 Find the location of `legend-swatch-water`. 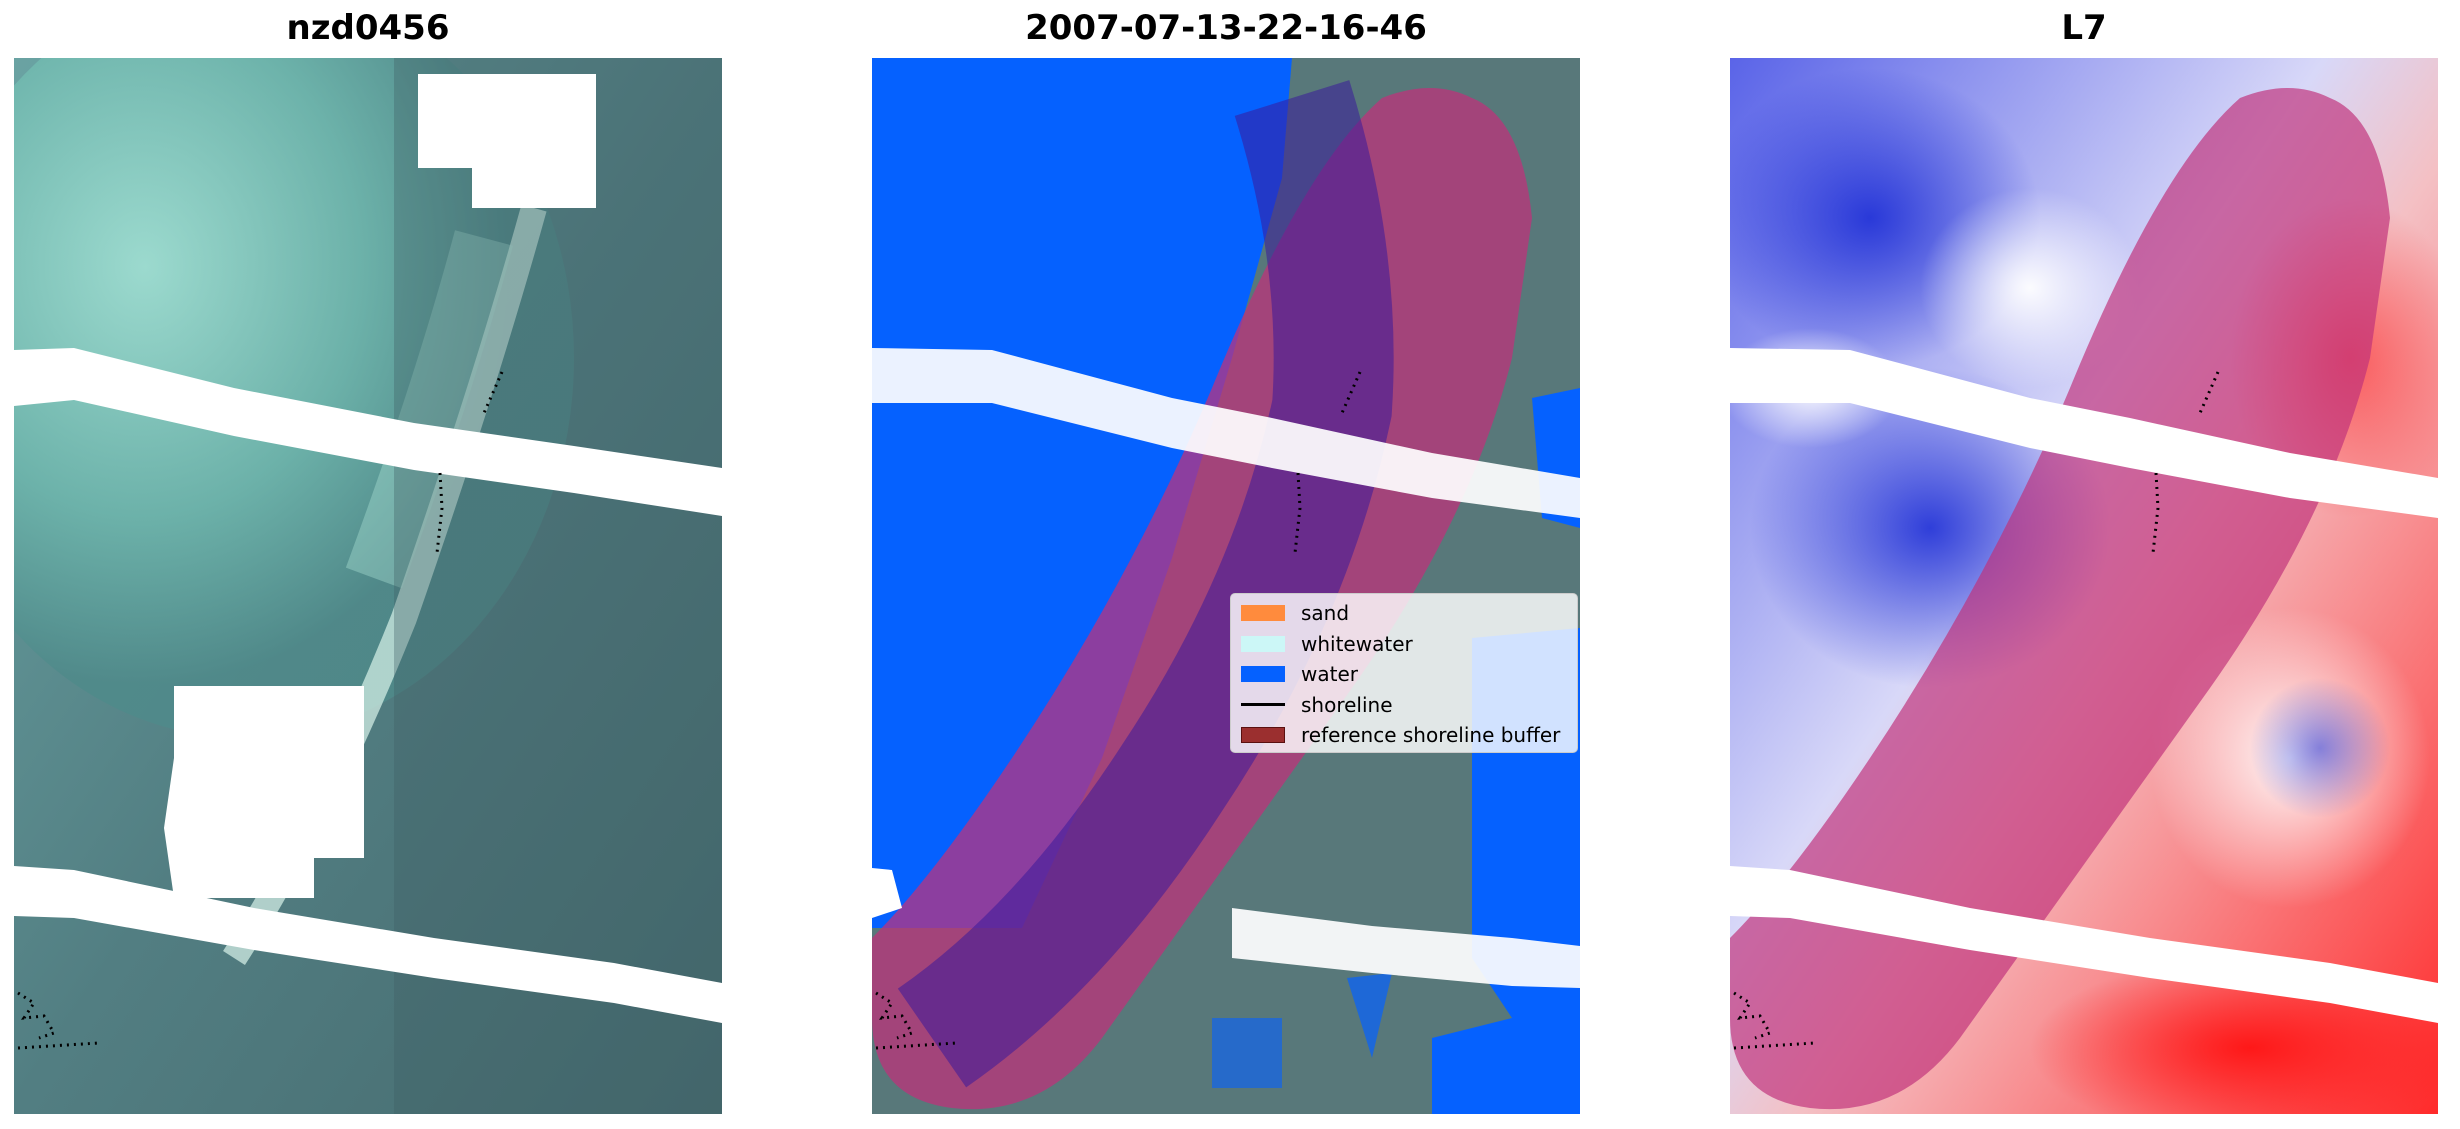

legend-swatch-water is located at coordinates (1263, 674).